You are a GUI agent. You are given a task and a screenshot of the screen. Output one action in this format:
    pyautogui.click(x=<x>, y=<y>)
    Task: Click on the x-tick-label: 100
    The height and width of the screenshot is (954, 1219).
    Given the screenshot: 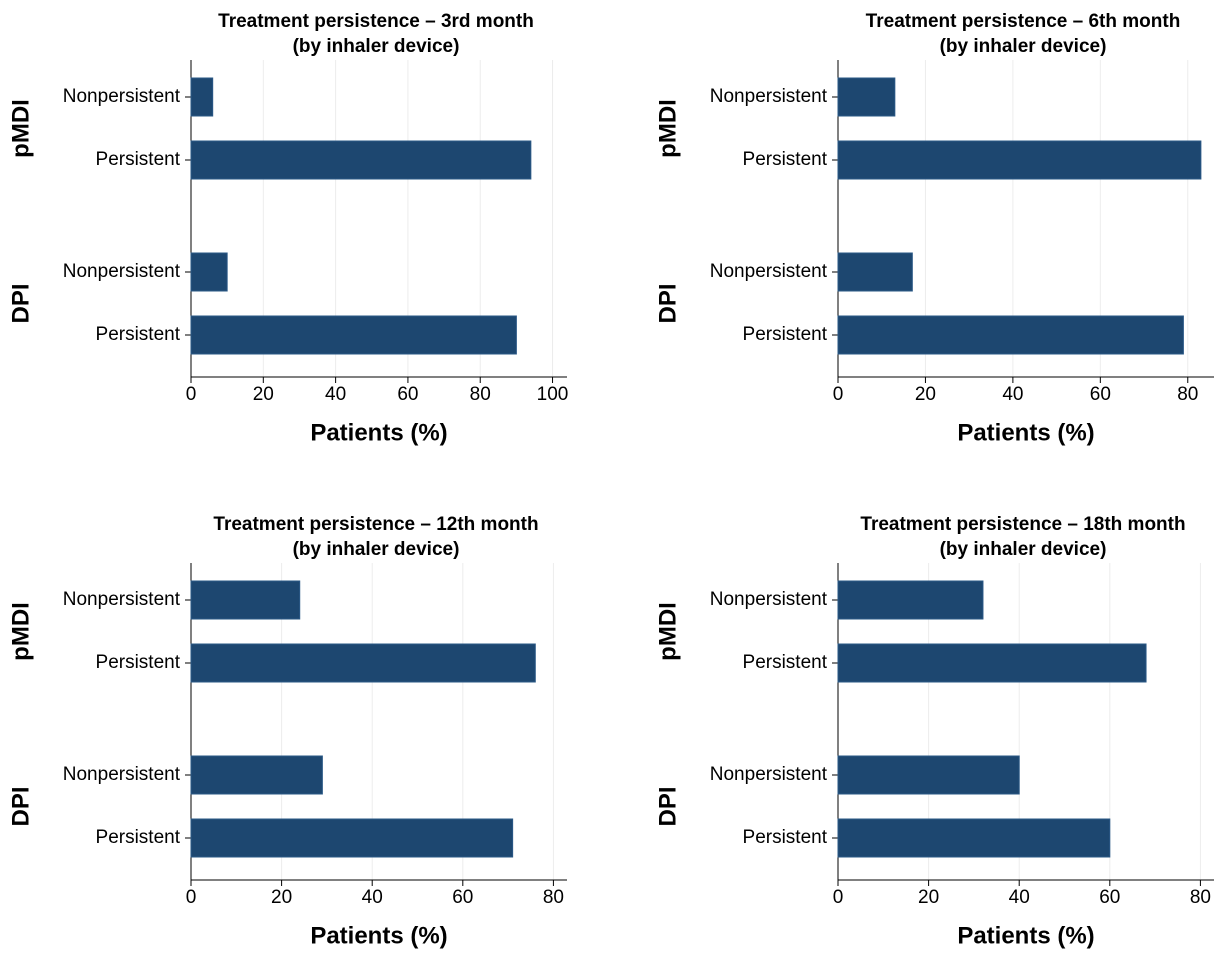 What is the action you would take?
    pyautogui.click(x=553, y=394)
    